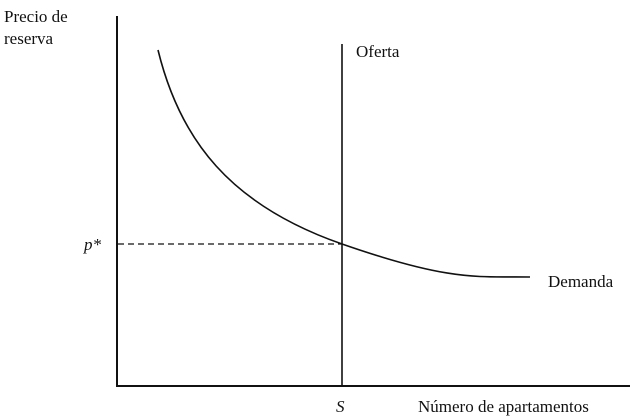 The width and height of the screenshot is (643, 419). I want to click on x-axis-label: Número de apartamentos, so click(503, 406).